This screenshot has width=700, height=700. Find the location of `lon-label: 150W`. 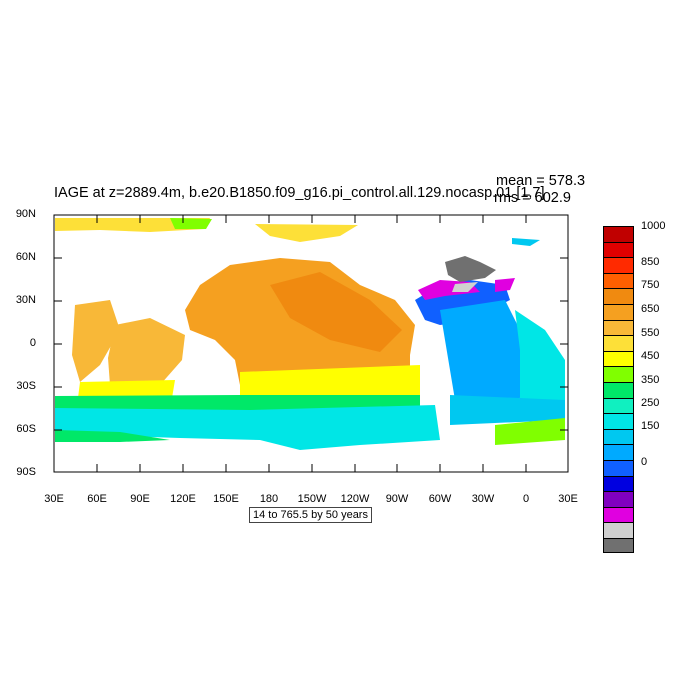

lon-label: 150W is located at coordinates (312, 499).